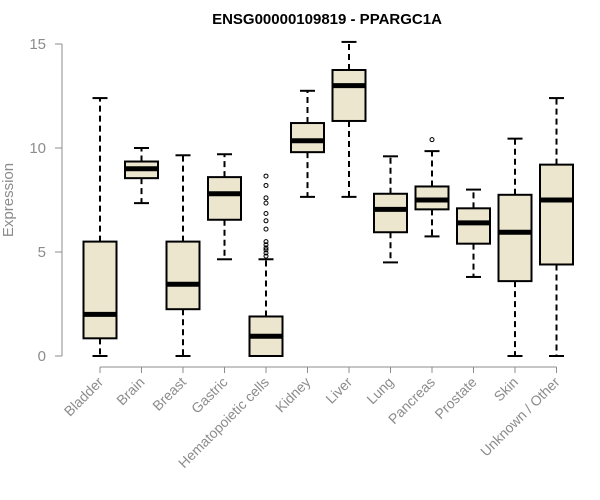 This screenshot has width=600, height=500. Describe the element at coordinates (506, 389) in the screenshot. I see `x-tick-label: Skin` at that location.